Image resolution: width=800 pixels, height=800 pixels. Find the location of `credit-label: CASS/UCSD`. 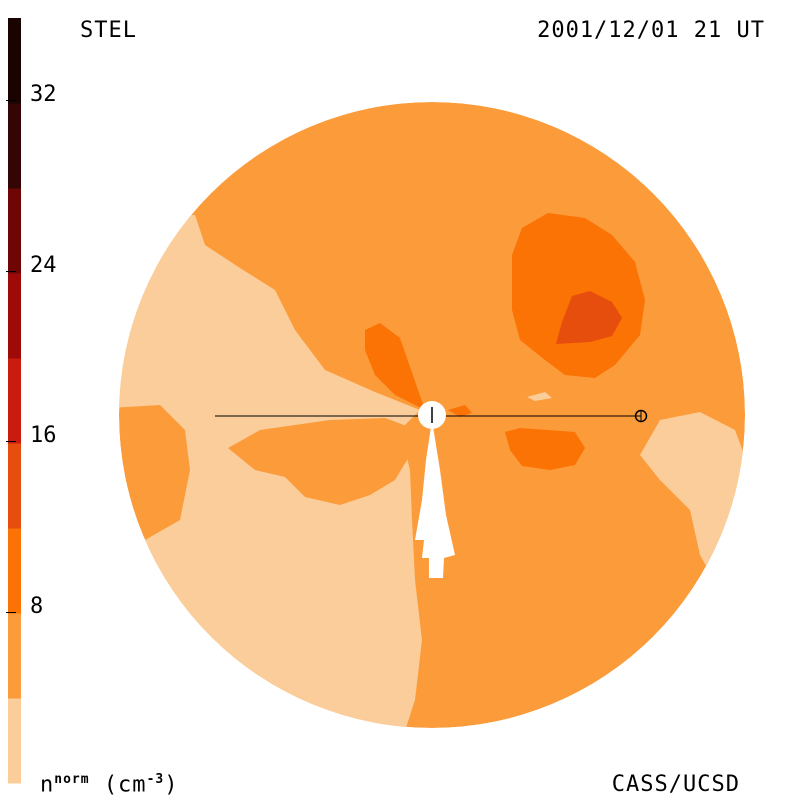

credit-label: CASS/UCSD is located at coordinates (675, 784).